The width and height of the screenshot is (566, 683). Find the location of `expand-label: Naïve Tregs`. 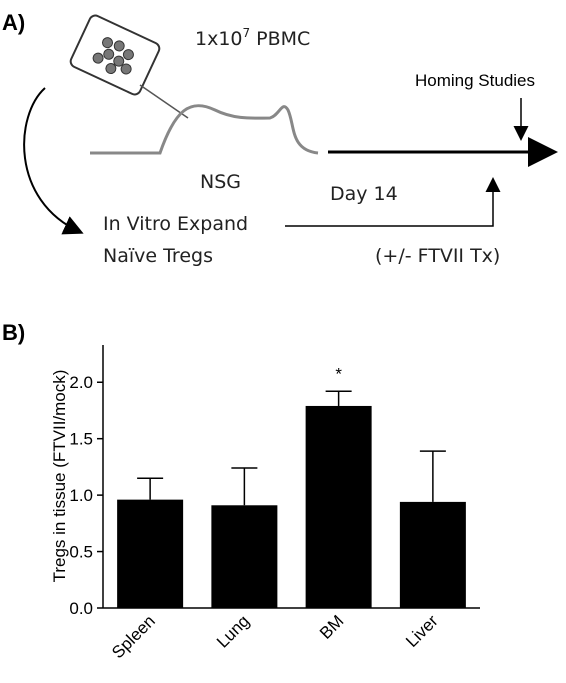

expand-label: Naïve Tregs is located at coordinates (158, 256).